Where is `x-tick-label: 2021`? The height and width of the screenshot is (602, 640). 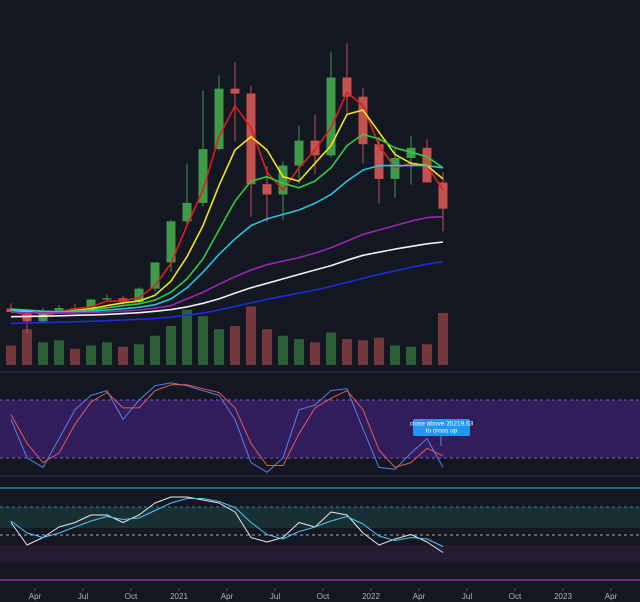
x-tick-label: 2021 is located at coordinates (179, 596).